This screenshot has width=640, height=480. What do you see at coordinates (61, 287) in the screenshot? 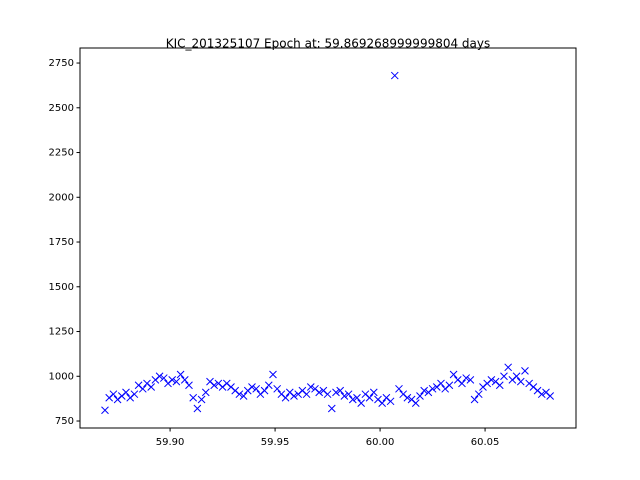
I see `y-tick-label: 1500` at bounding box center [61, 287].